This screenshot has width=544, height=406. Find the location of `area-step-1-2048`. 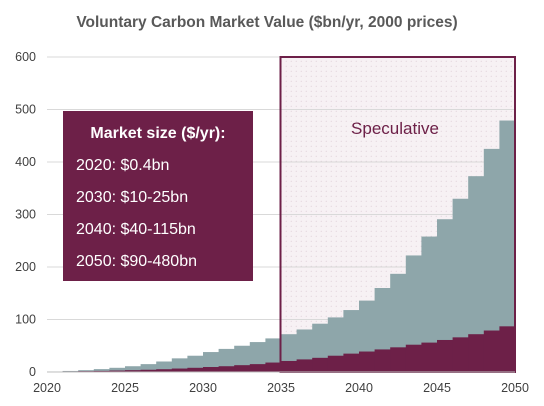

area-step-1-2048 is located at coordinates (476, 274).